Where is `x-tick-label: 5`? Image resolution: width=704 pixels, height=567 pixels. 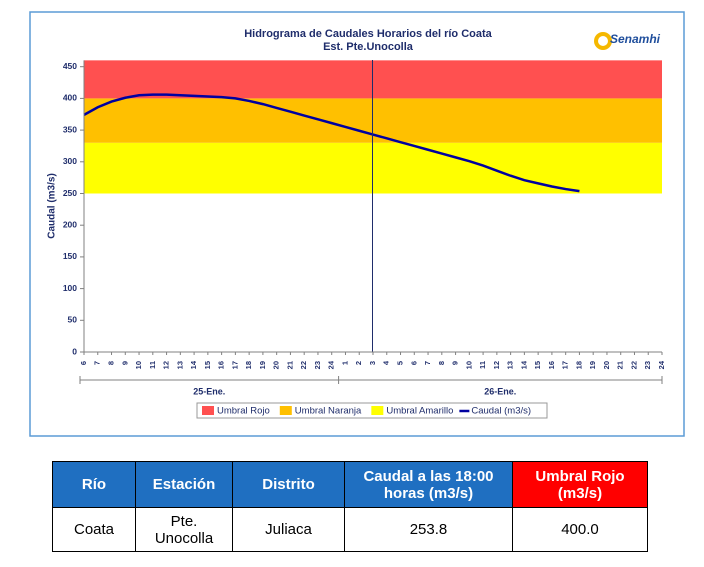
x-tick-label: 5 is located at coordinates (400, 363).